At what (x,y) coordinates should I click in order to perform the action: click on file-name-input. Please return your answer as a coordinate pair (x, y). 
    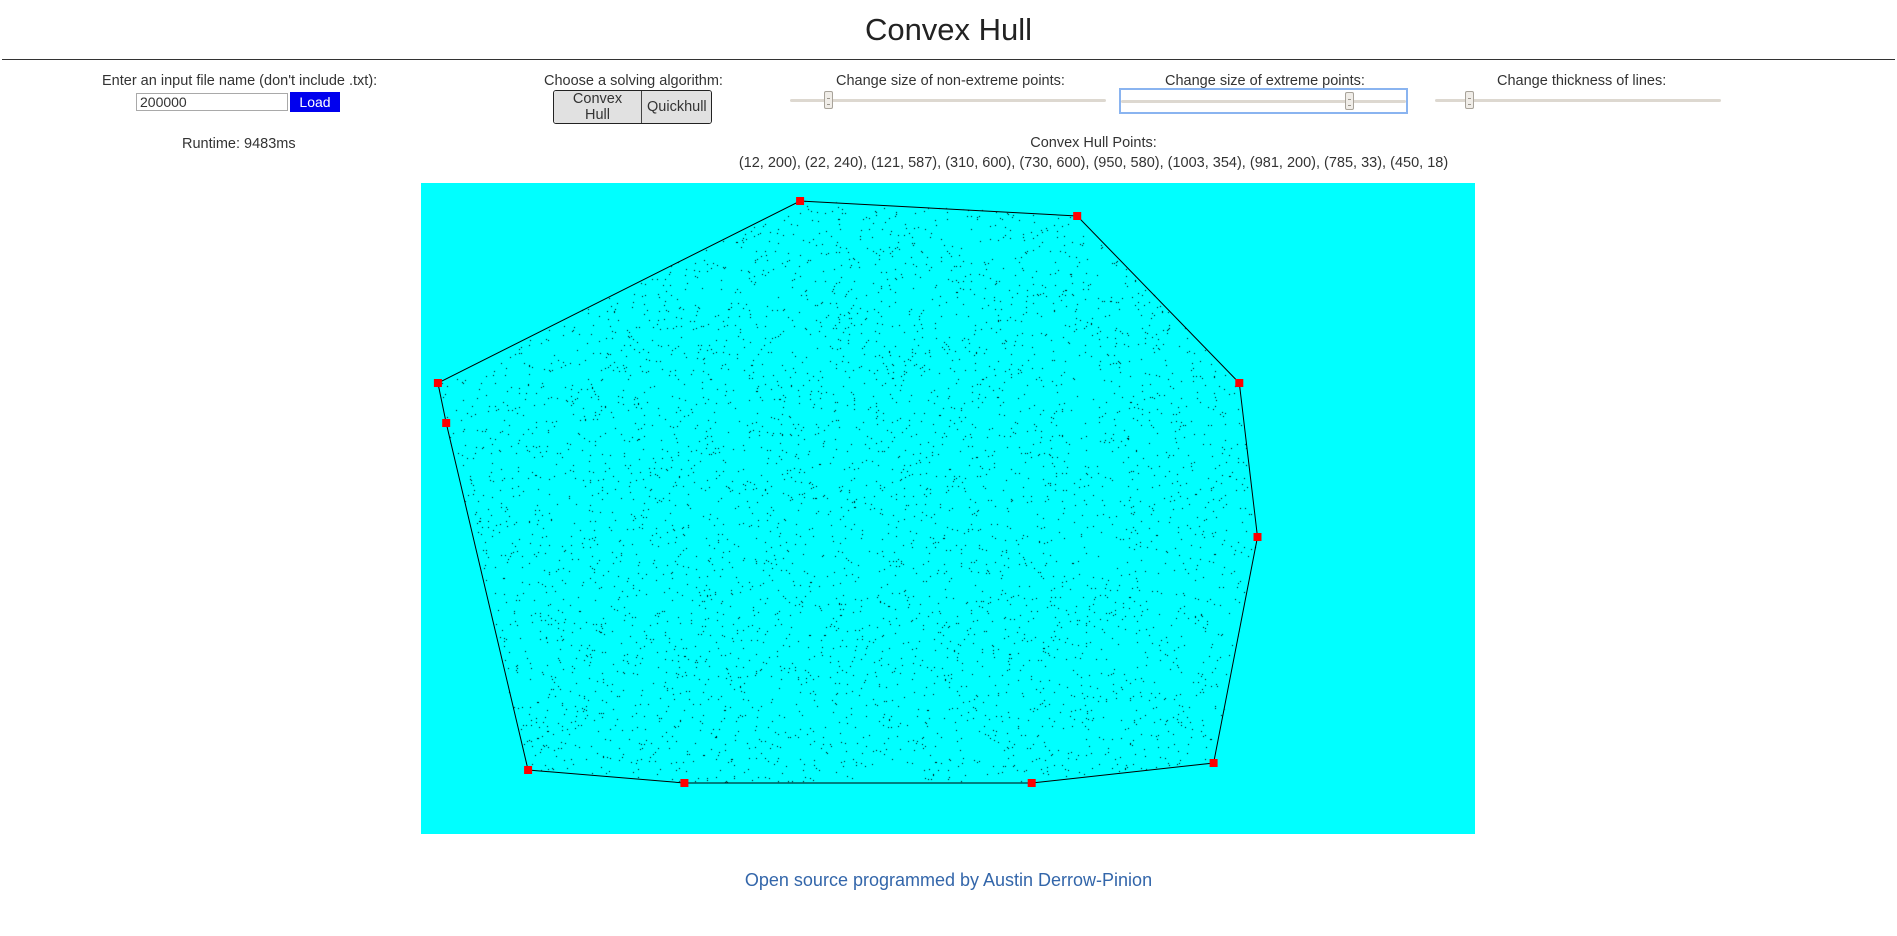
    Looking at the image, I should click on (212, 102).